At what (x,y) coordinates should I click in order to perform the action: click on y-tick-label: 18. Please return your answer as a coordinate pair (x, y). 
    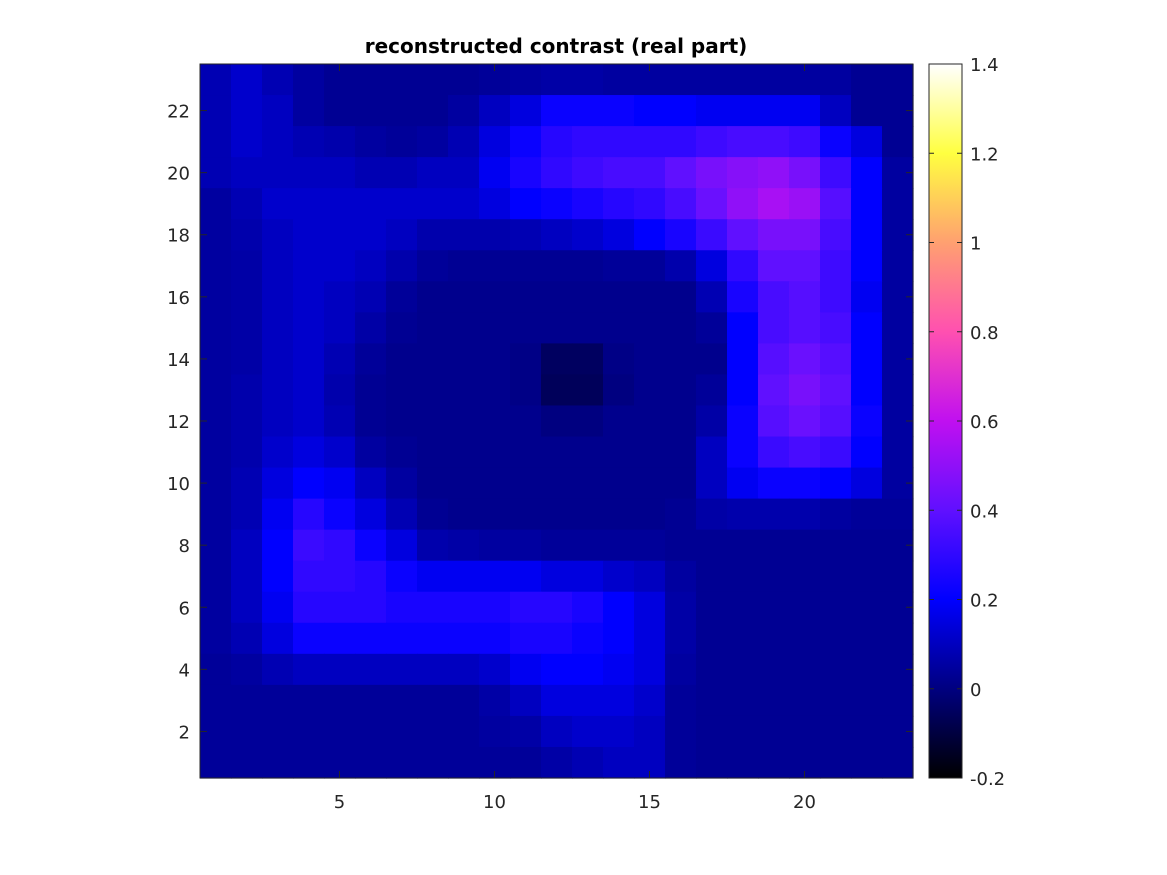
    Looking at the image, I should click on (178, 236).